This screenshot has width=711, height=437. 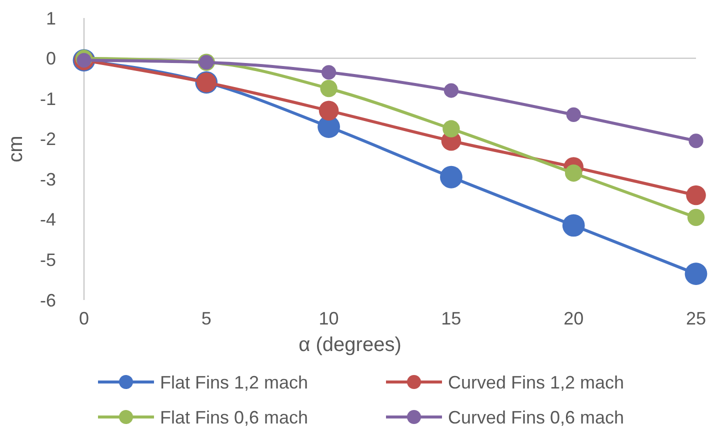 I want to click on y-tick-label: 1, so click(x=51, y=18).